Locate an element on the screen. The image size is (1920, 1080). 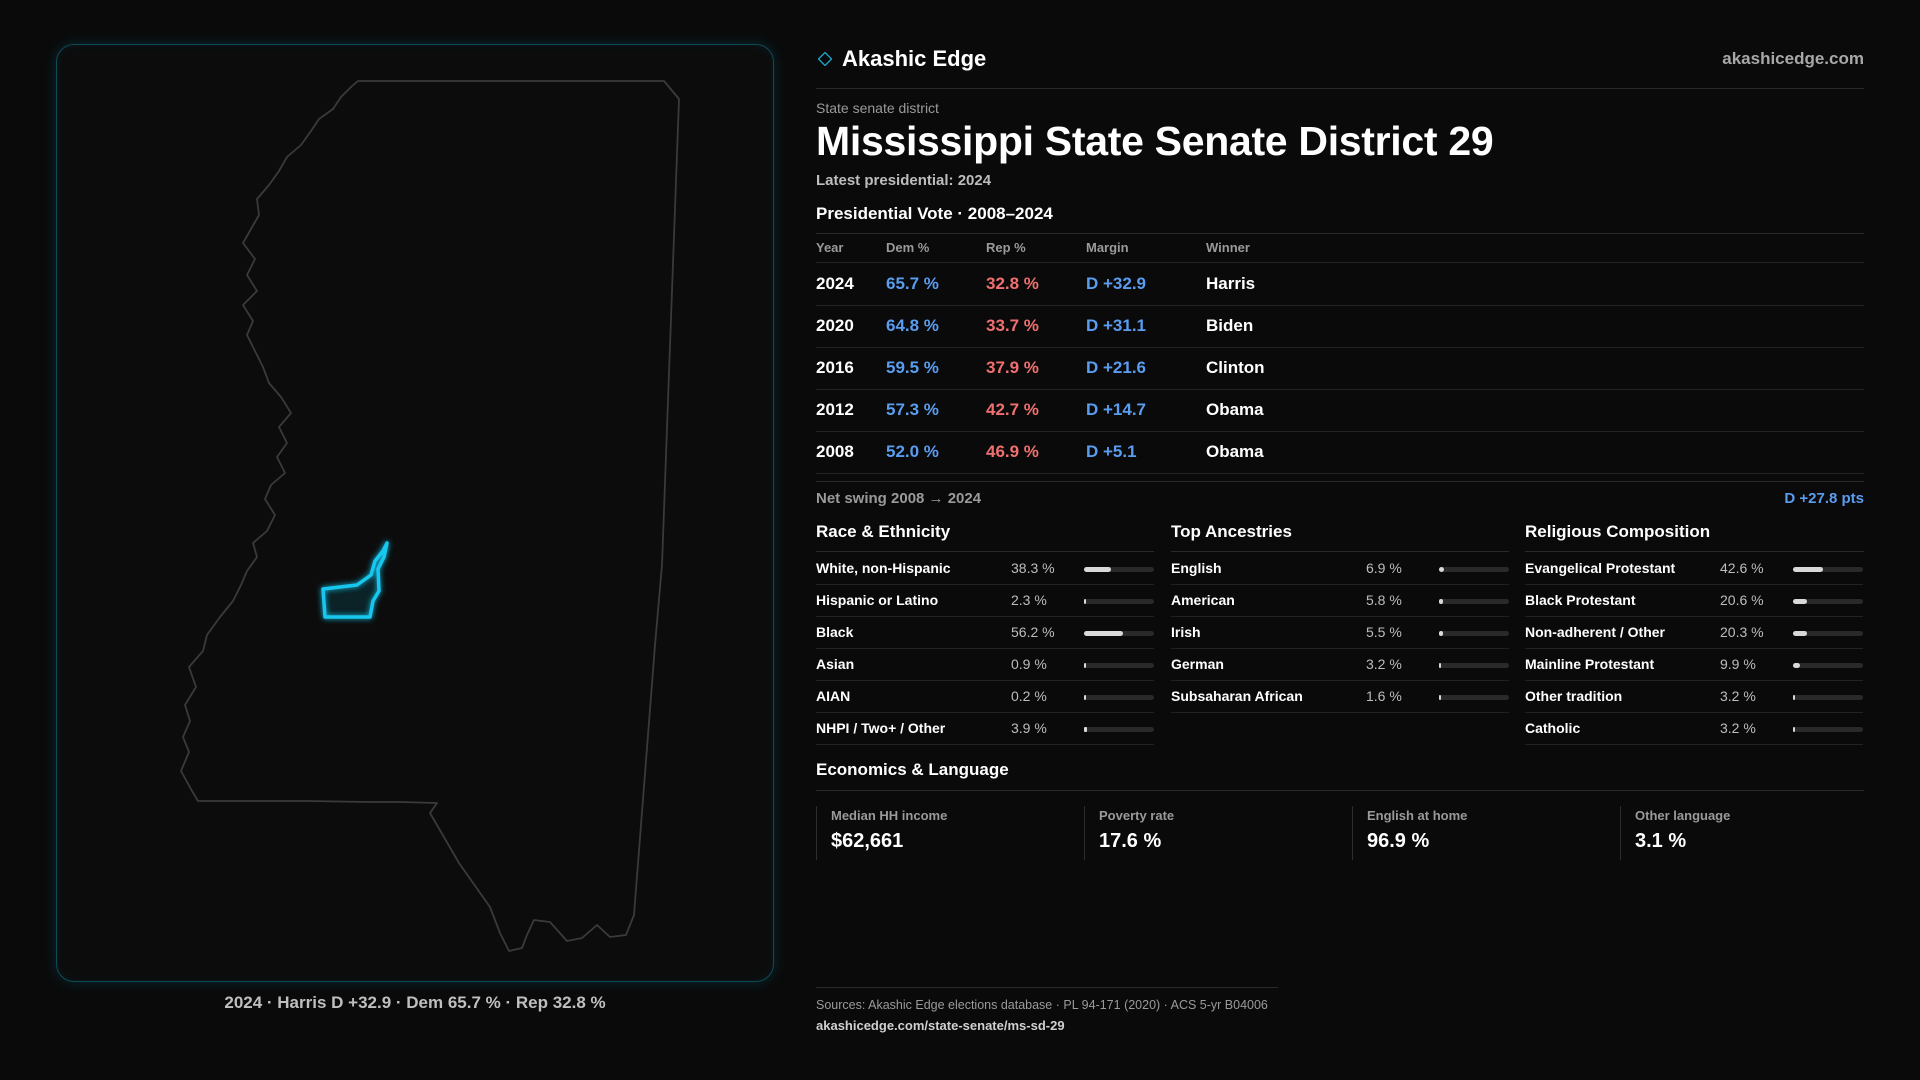
vote-year: 2020 is located at coordinates (835, 325).